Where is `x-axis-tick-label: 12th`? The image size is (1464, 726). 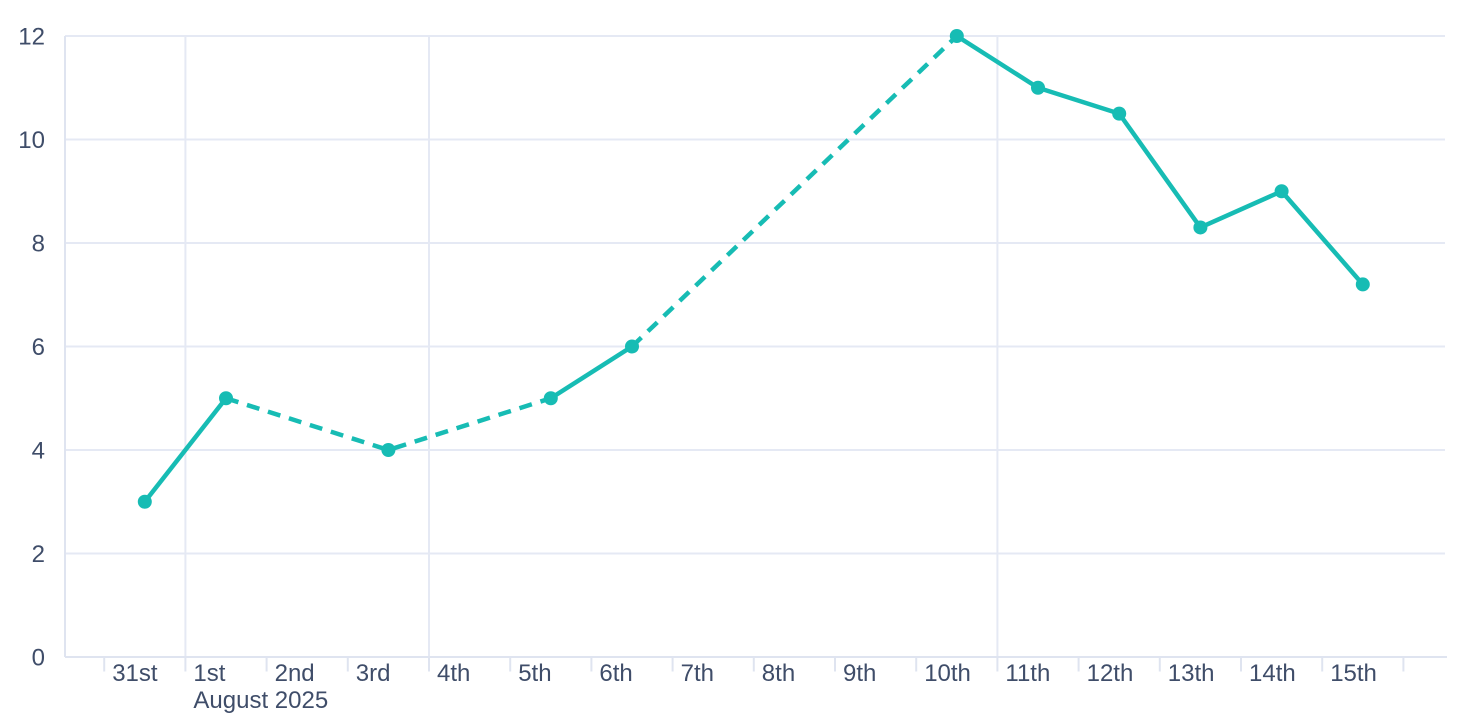
x-axis-tick-label: 12th is located at coordinates (1110, 673).